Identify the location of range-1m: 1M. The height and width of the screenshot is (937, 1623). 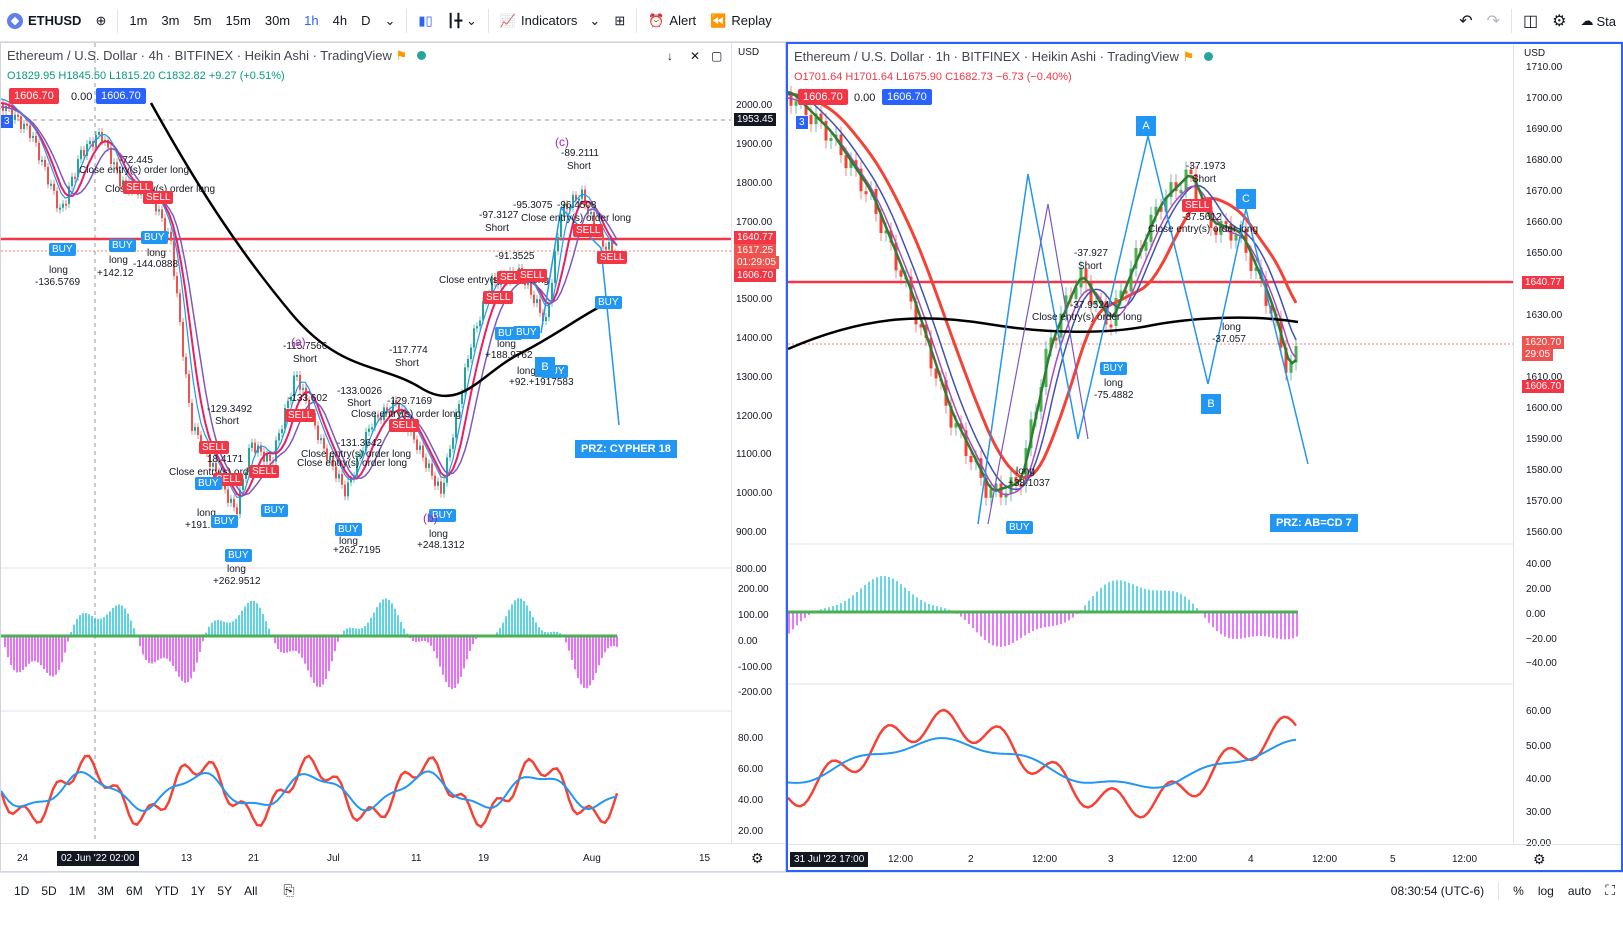
(77, 890).